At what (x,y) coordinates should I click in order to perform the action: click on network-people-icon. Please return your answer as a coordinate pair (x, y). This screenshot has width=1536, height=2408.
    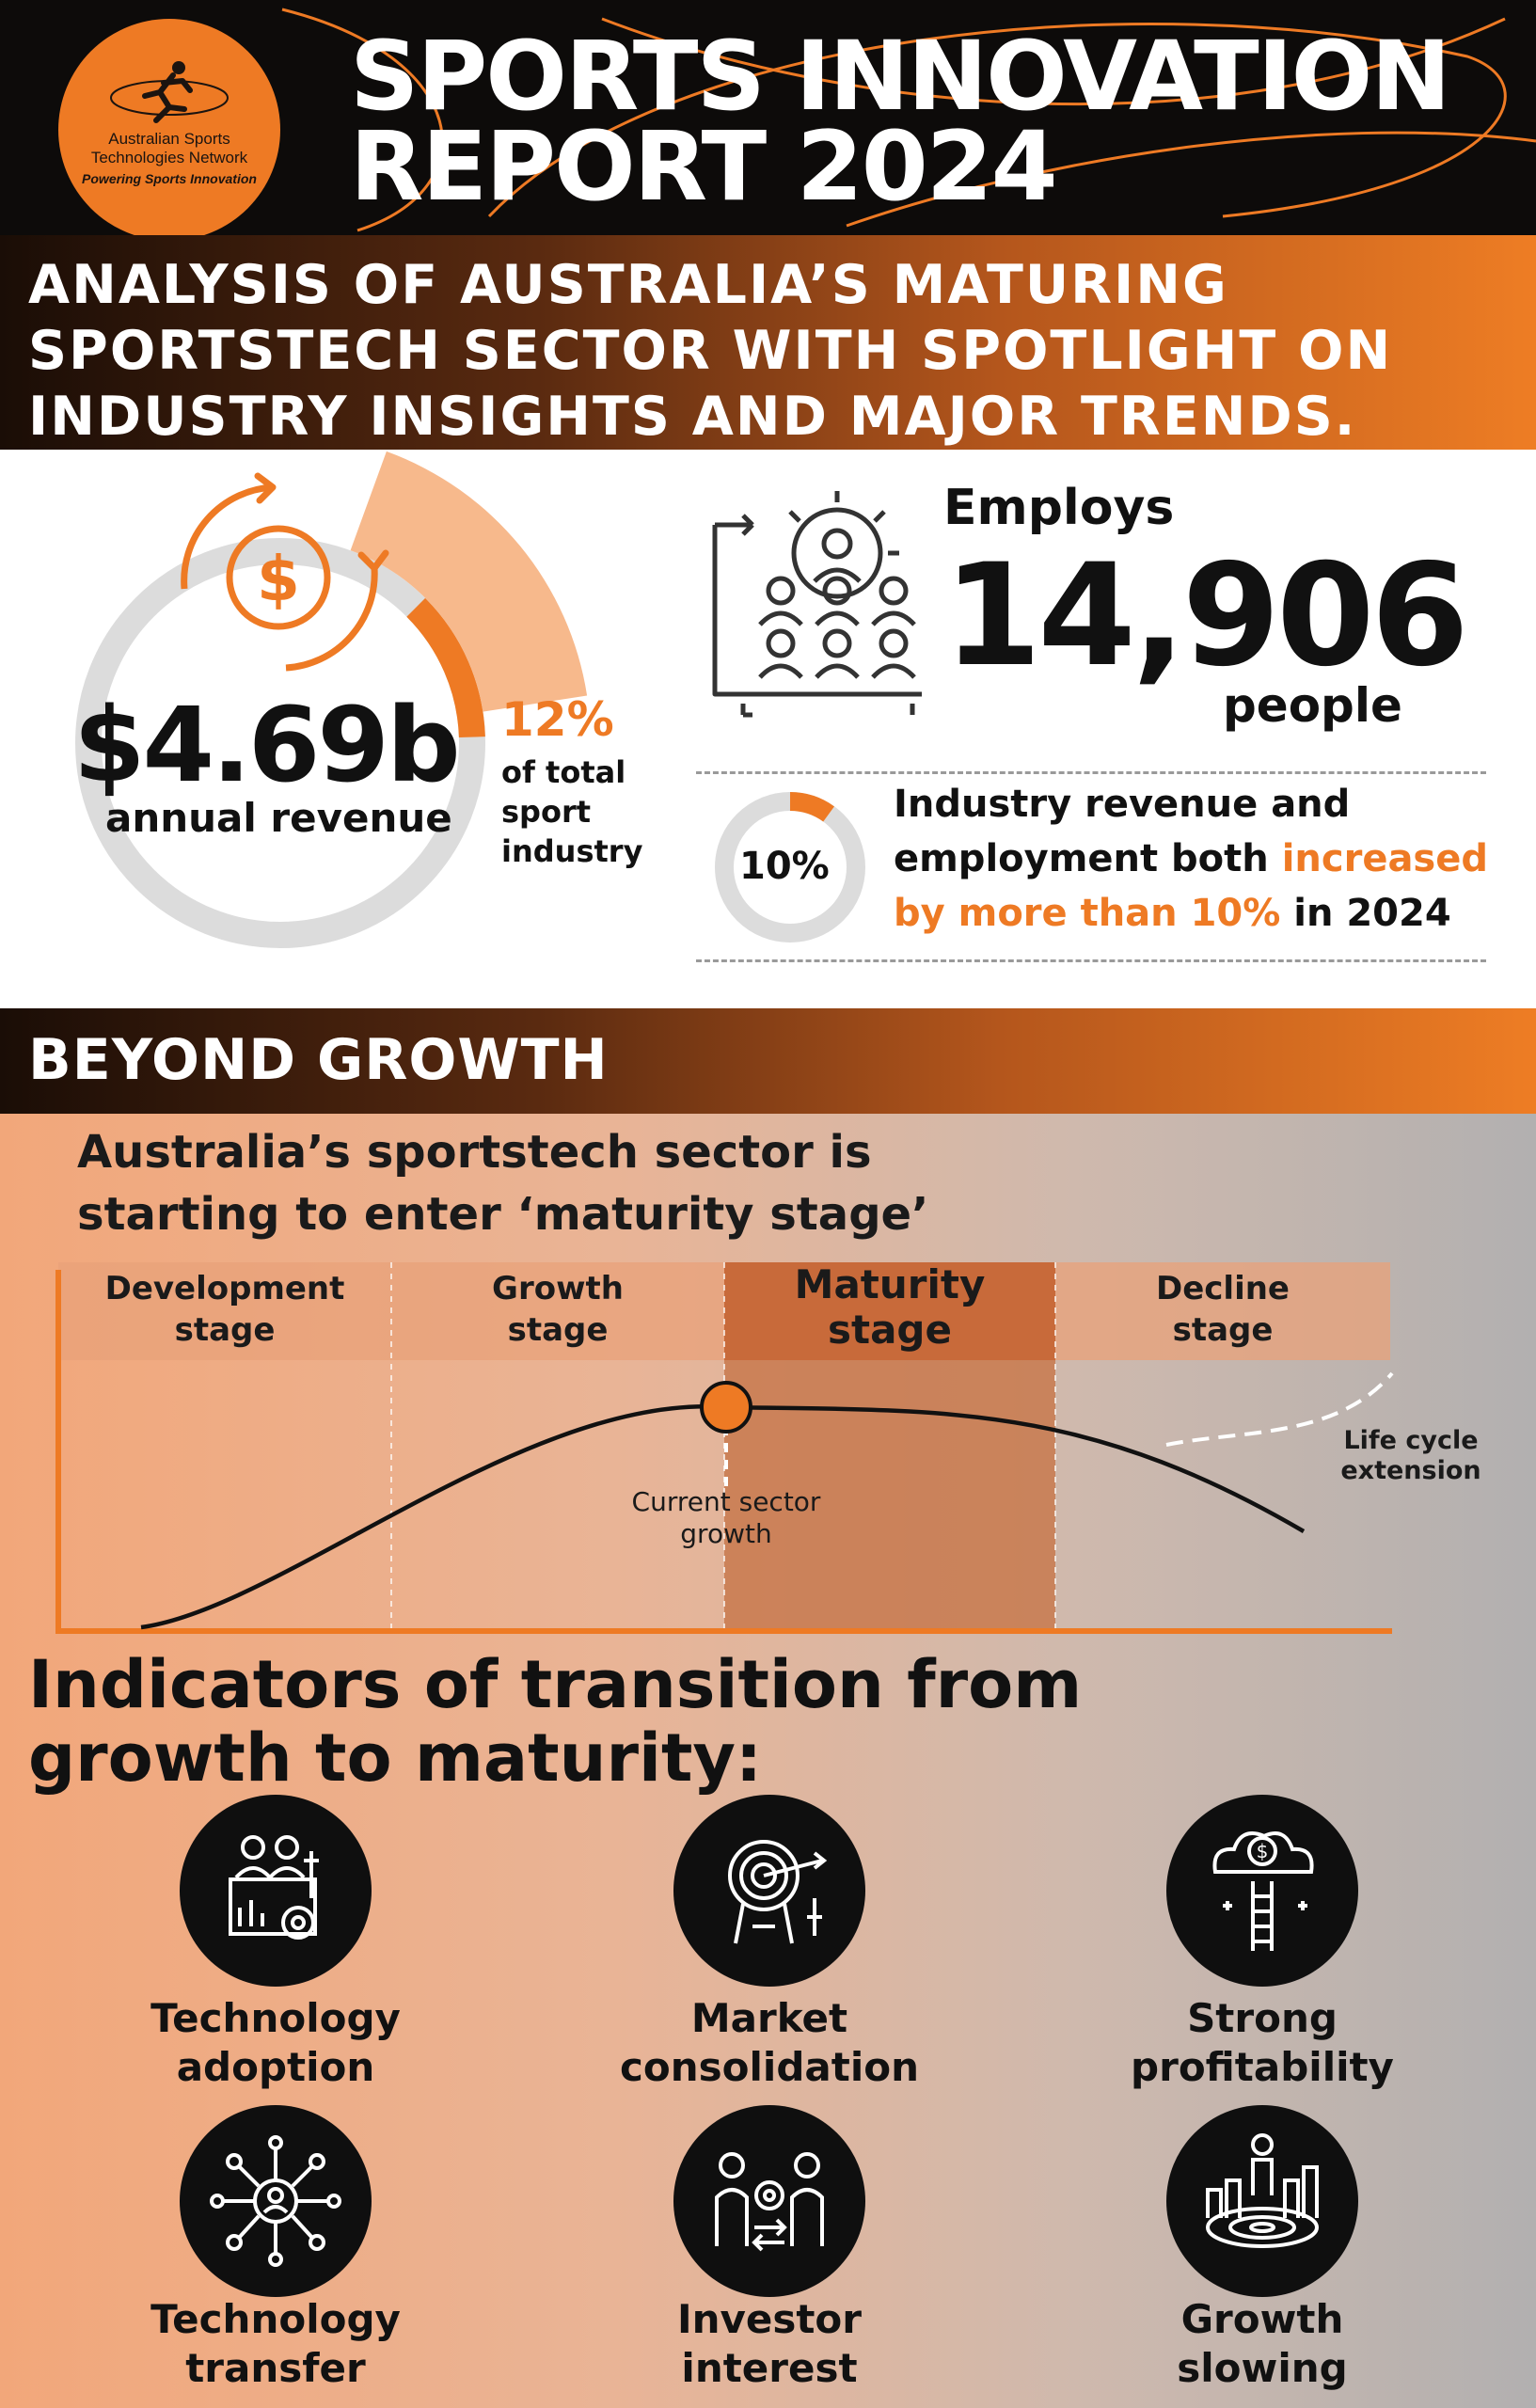
    Looking at the image, I should click on (276, 2201).